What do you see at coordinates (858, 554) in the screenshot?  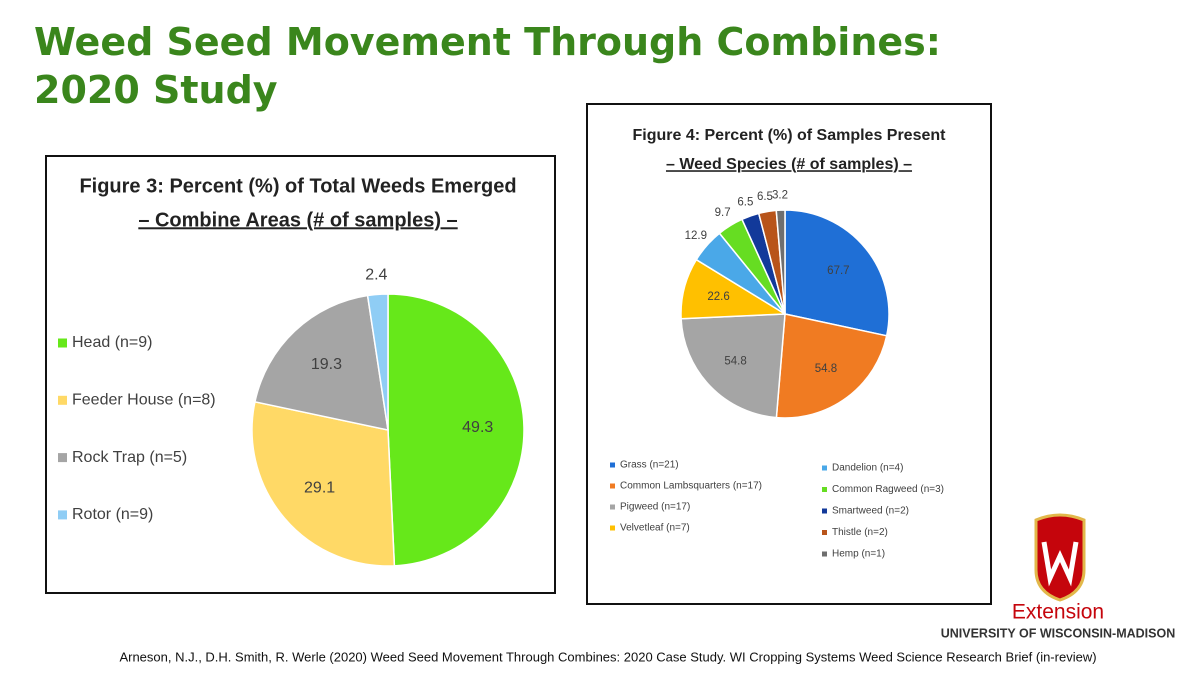 I see `legend-label: Hemp (n=1)` at bounding box center [858, 554].